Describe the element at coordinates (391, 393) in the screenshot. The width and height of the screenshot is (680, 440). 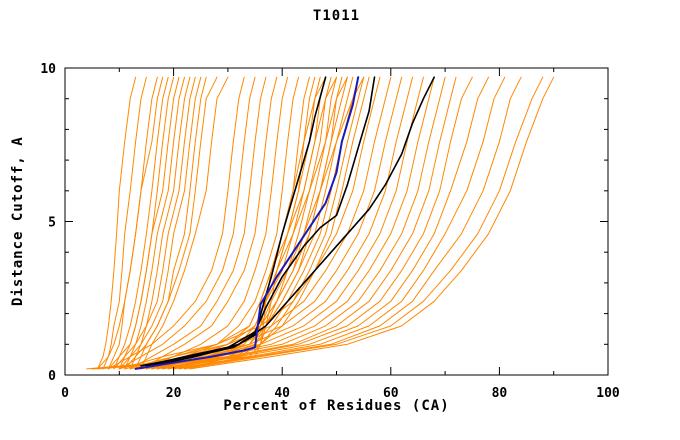
I see `x-tick-label: 60` at that location.